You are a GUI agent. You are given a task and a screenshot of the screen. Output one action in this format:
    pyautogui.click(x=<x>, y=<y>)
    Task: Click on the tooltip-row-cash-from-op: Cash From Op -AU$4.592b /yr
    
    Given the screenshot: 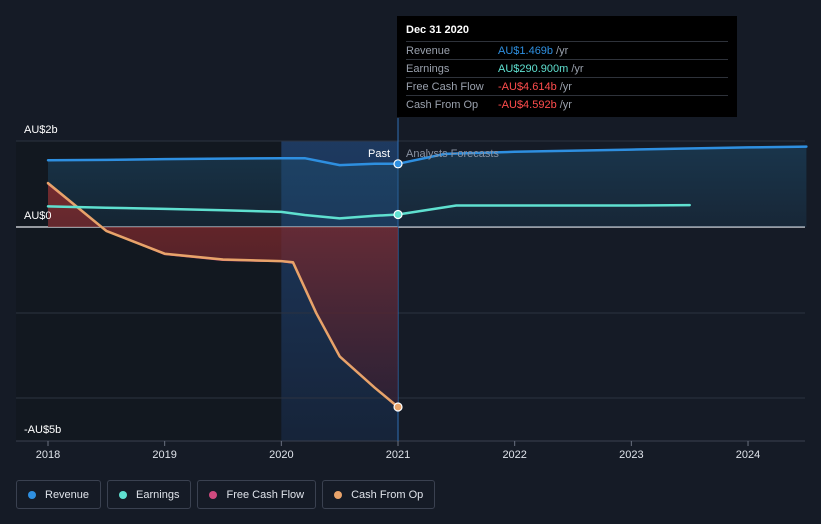 What is the action you would take?
    pyautogui.click(x=567, y=104)
    